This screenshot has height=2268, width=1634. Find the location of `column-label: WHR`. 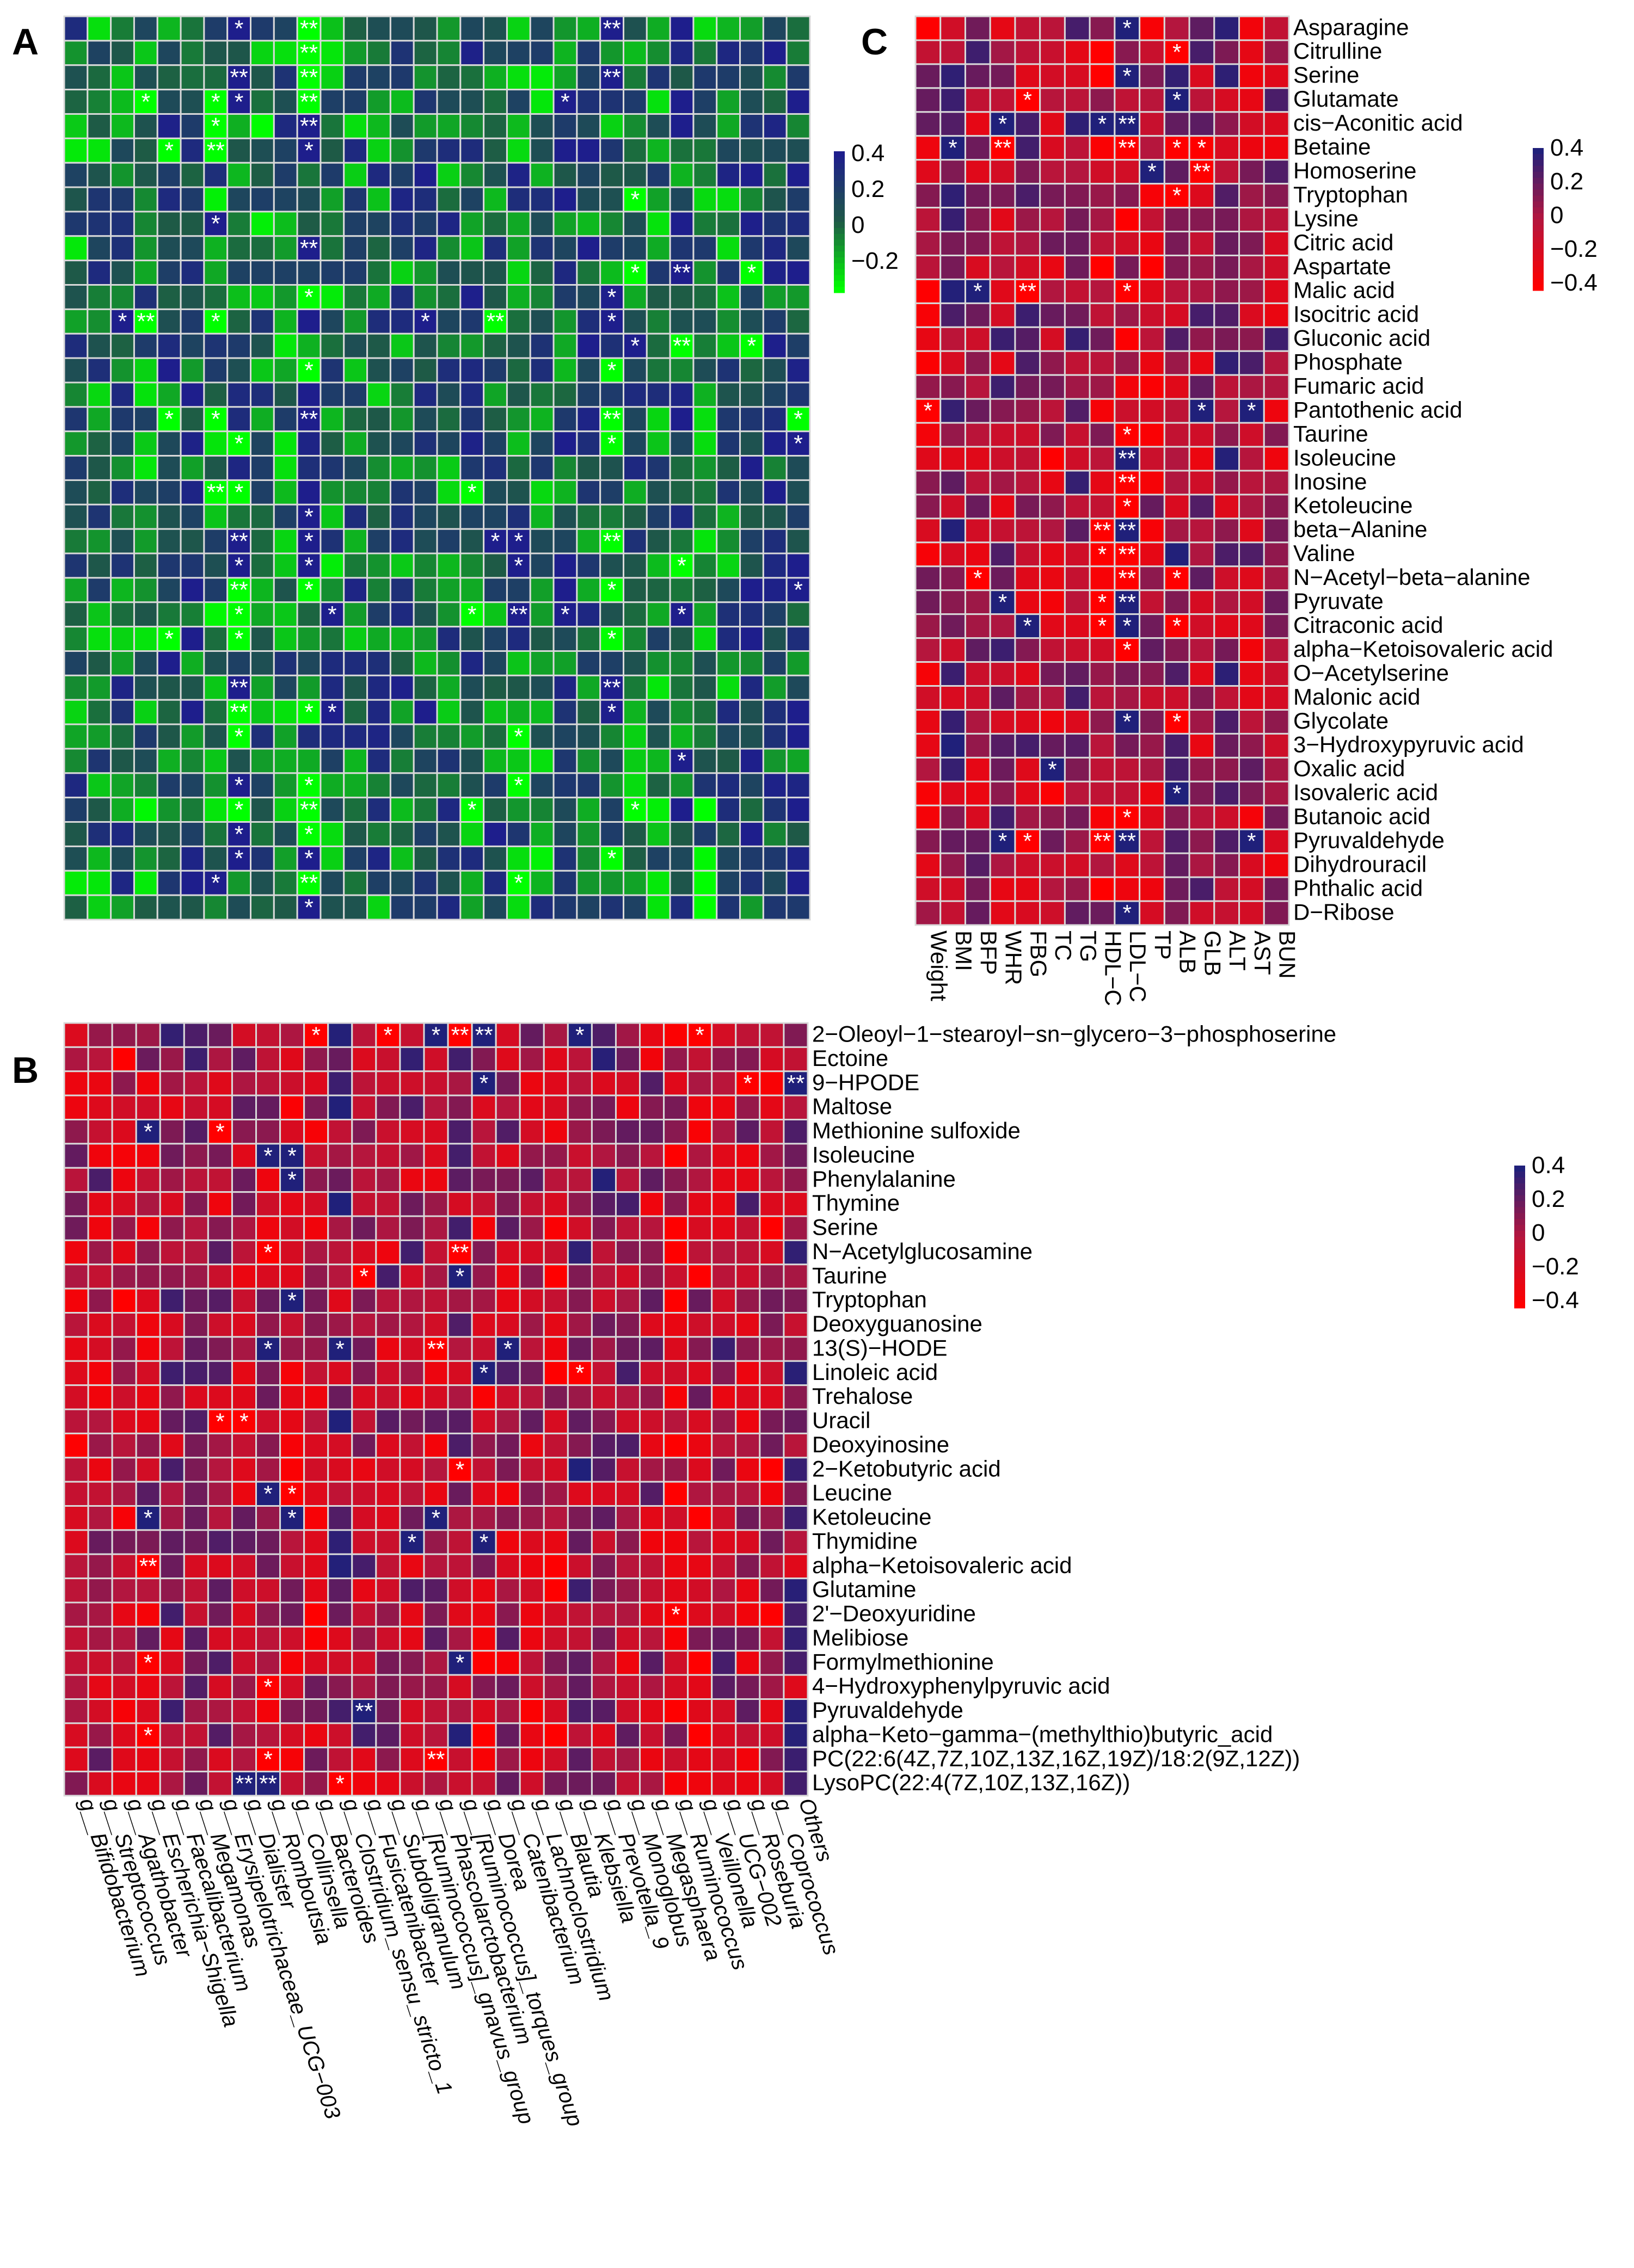

column-label: WHR is located at coordinates (1014, 957).